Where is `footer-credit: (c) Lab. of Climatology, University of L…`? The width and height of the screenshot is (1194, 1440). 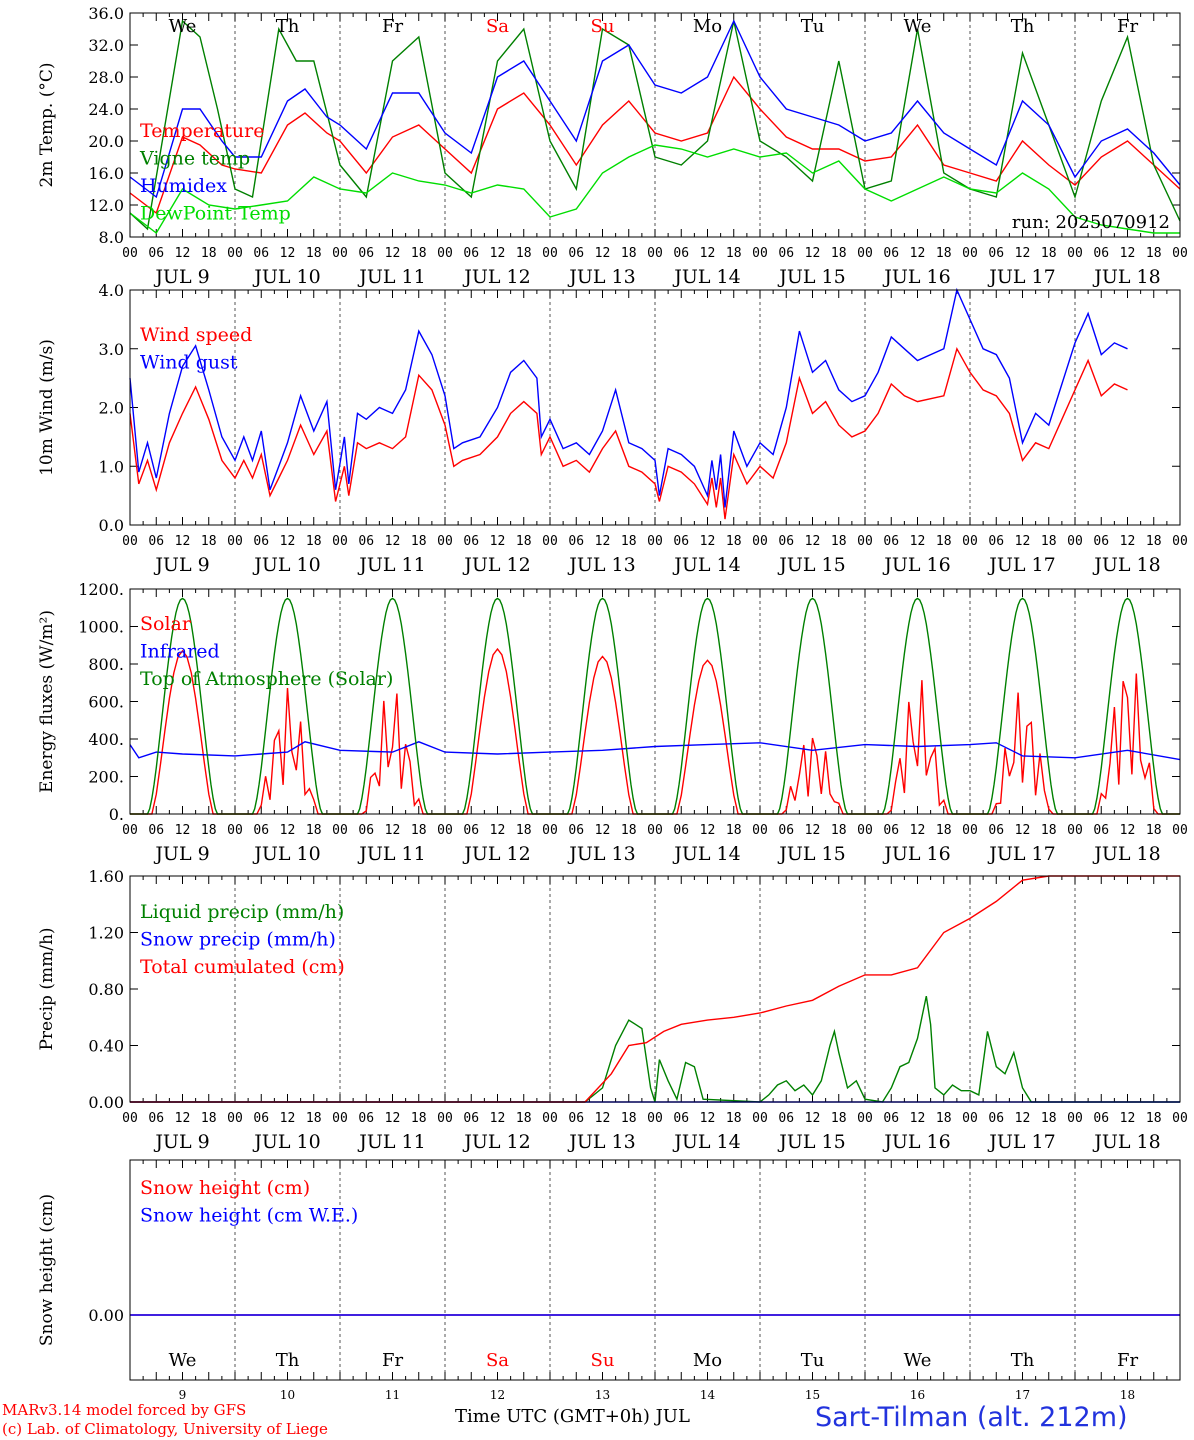 footer-credit: (c) Lab. of Climatology, University of L… is located at coordinates (165, 1429).